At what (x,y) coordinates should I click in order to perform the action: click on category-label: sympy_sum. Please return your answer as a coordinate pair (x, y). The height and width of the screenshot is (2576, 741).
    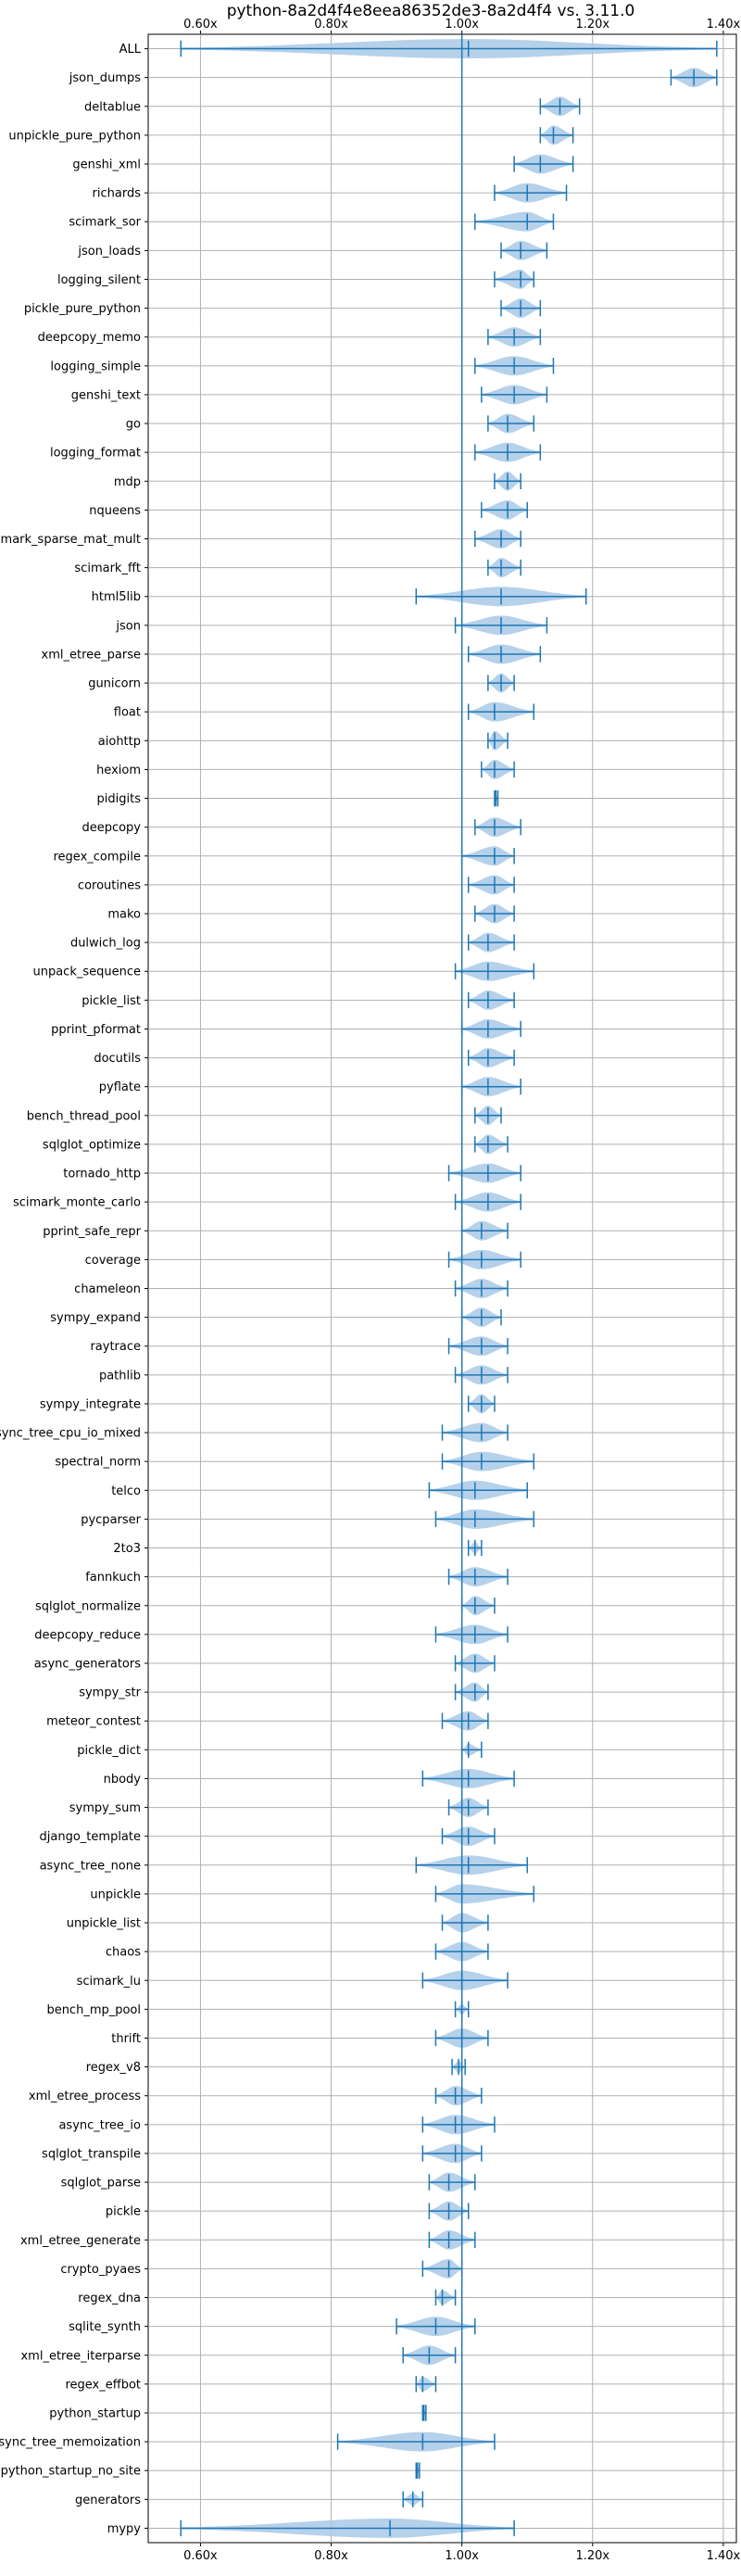
    Looking at the image, I should click on (105, 1808).